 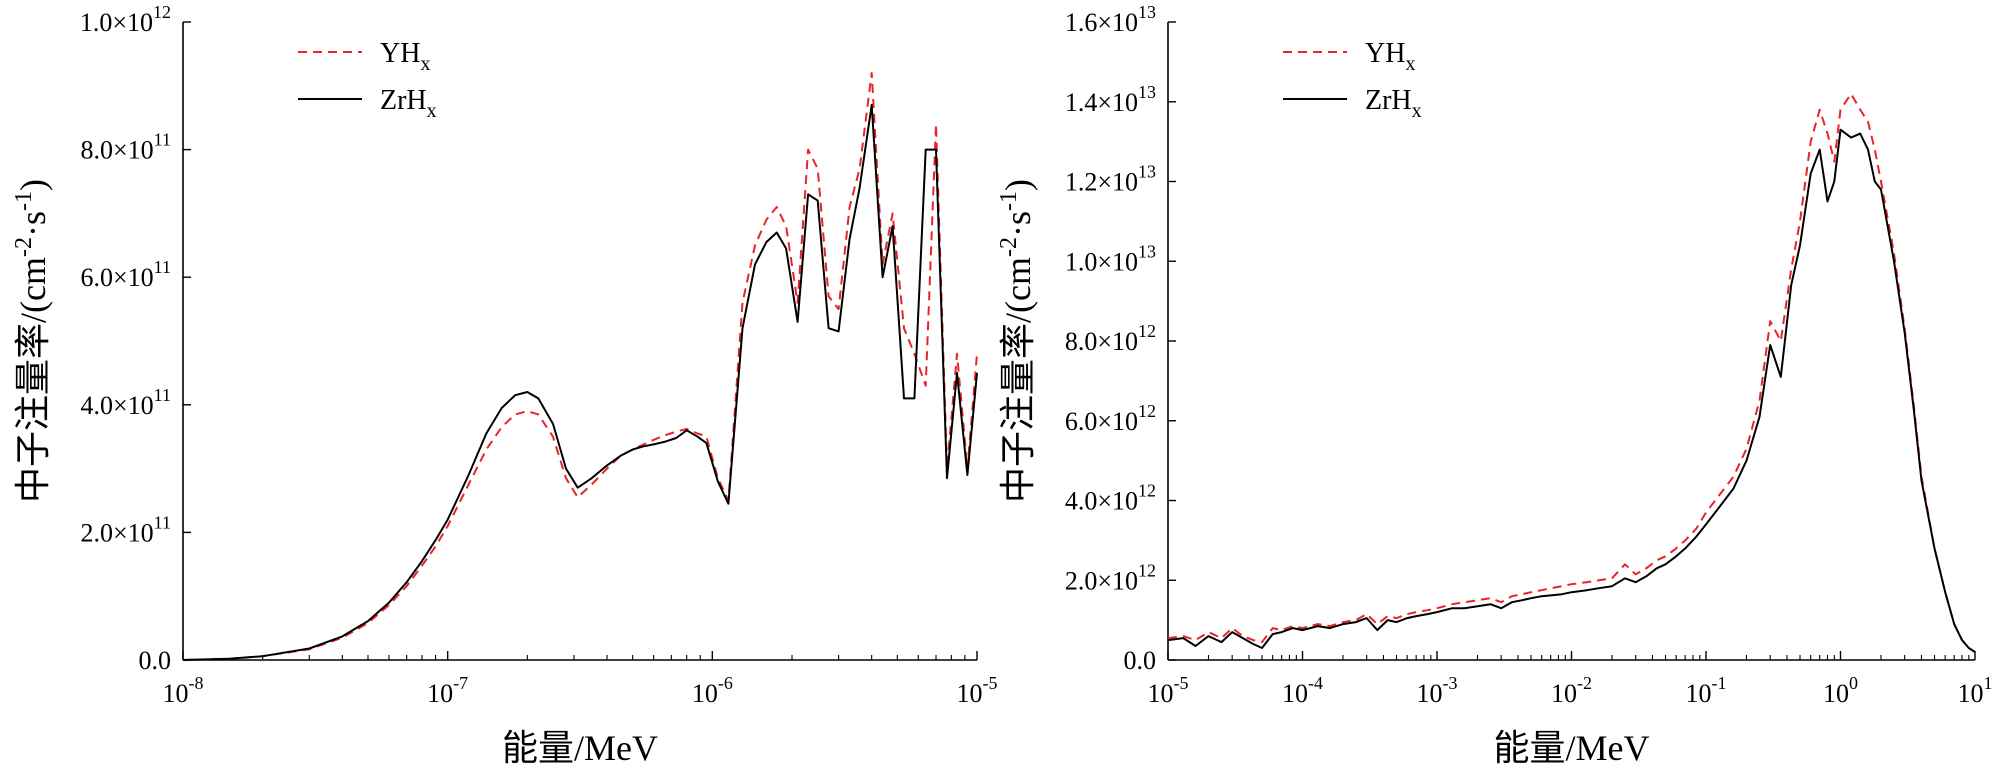 I want to click on x-tick-label: 10⁻², so click(x=1571, y=690).